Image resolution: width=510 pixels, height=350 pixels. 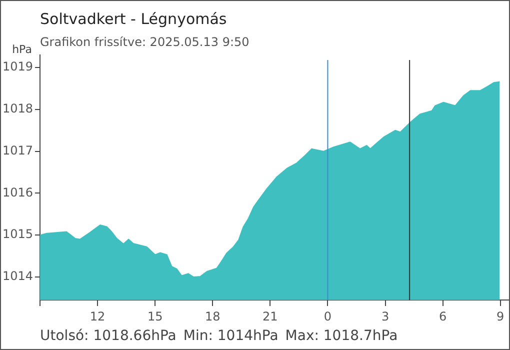 What do you see at coordinates (17, 234) in the screenshot?
I see `y-tick-label: 1015` at bounding box center [17, 234].